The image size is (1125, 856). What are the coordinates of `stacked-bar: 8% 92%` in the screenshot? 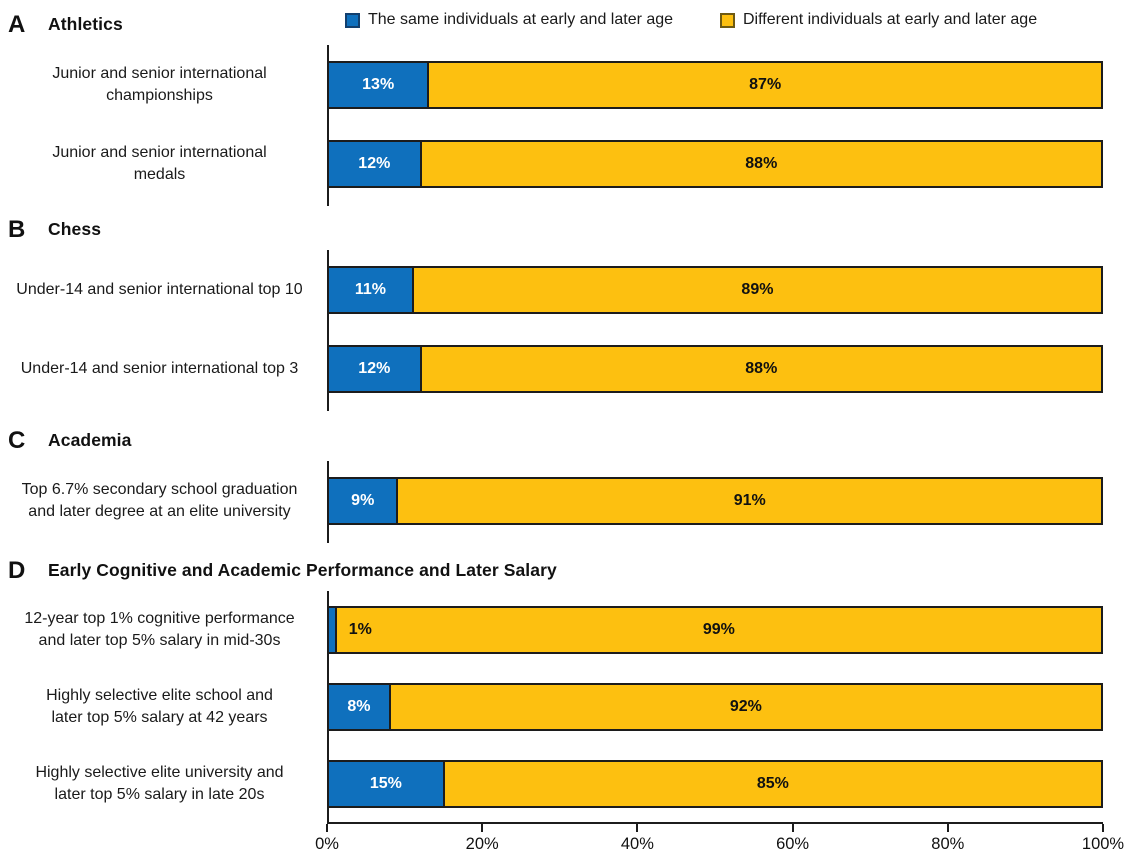 It's located at (715, 706).